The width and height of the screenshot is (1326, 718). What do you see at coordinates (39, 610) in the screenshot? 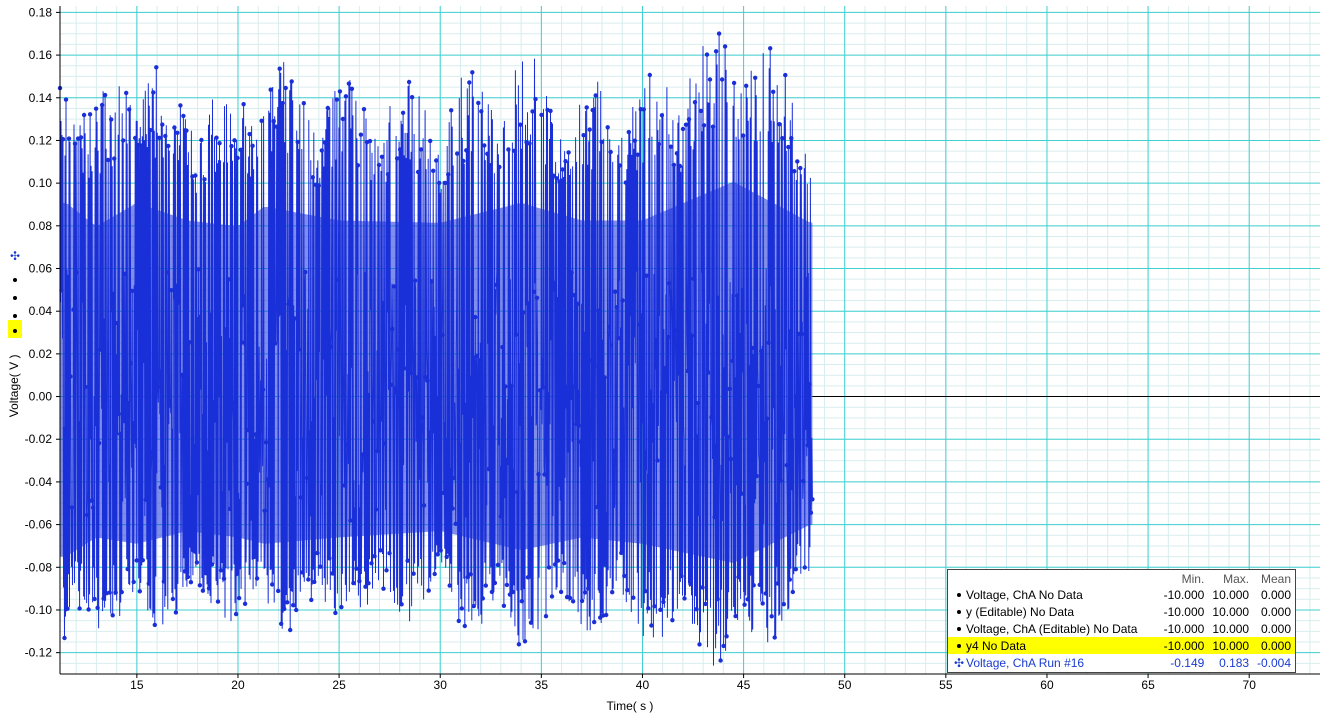
I see `y-tick-label: -0.10` at bounding box center [39, 610].